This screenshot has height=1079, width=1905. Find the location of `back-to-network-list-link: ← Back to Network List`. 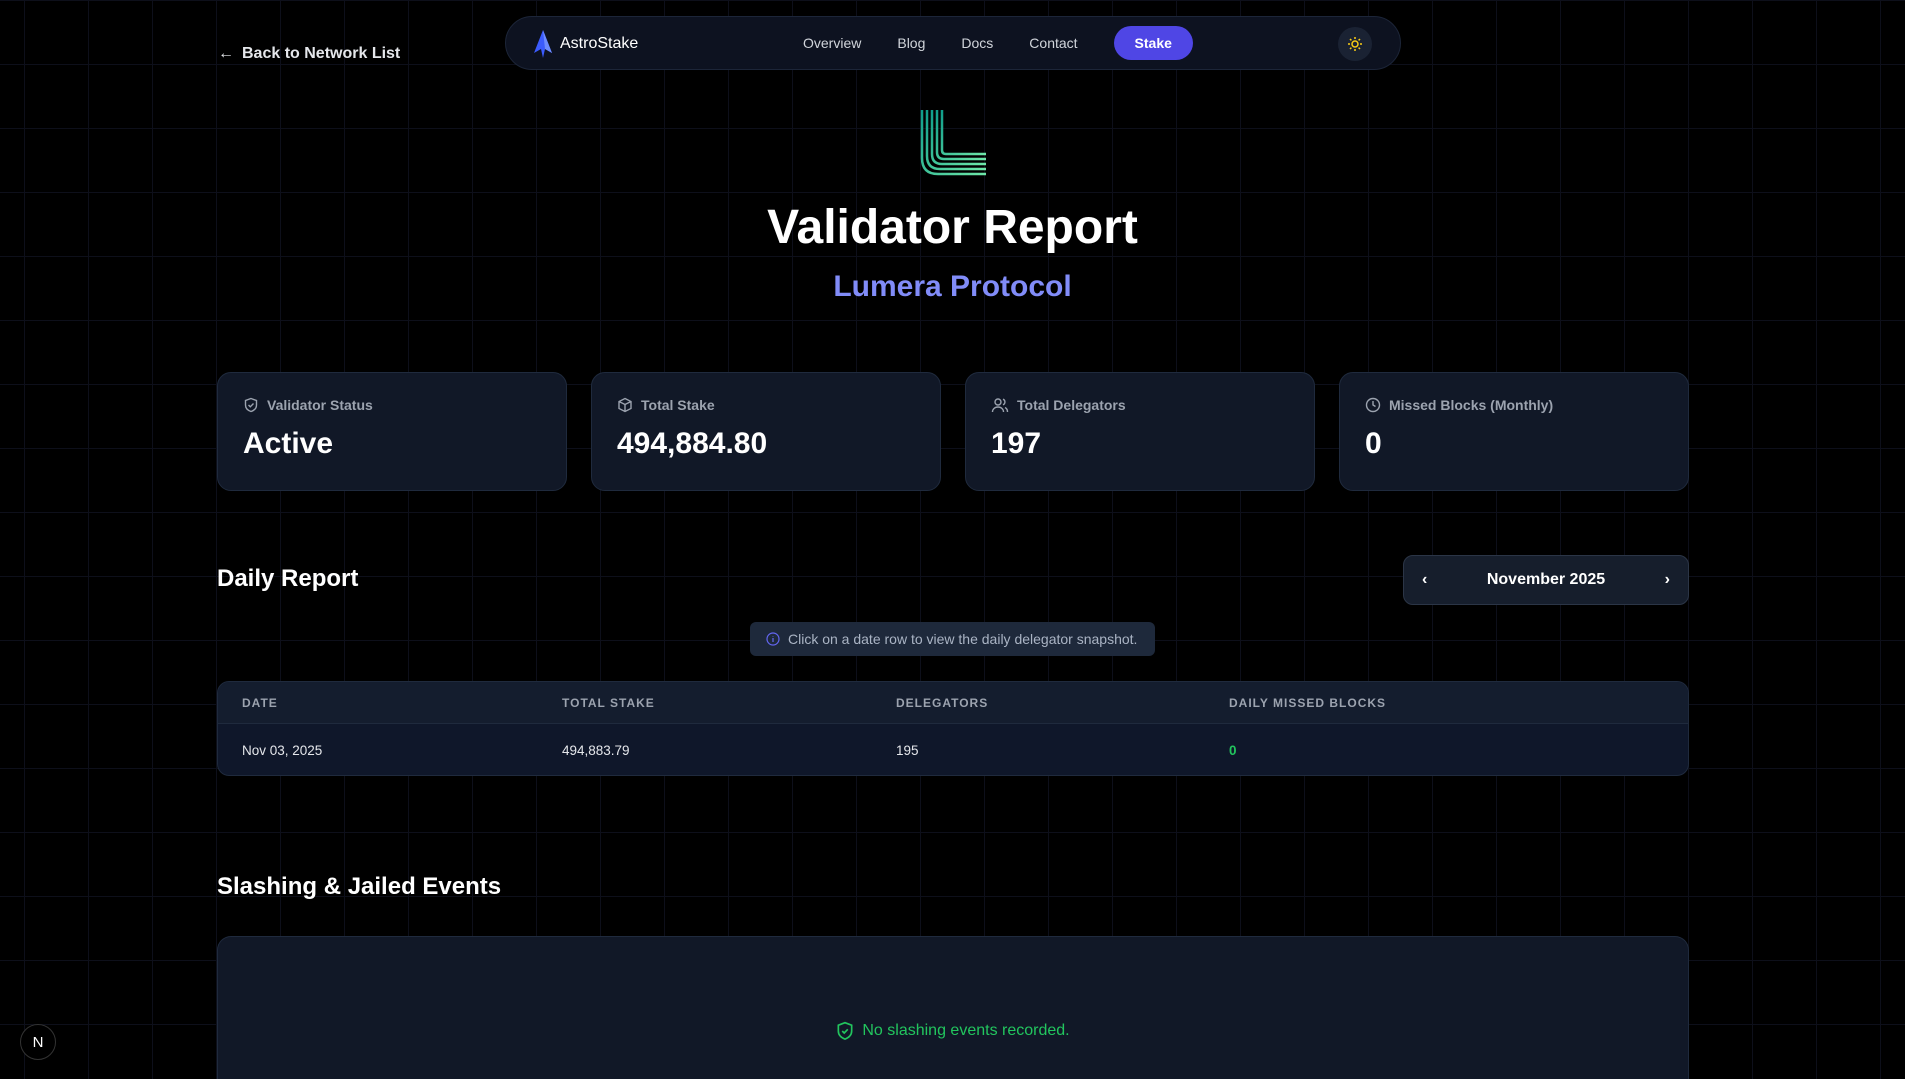

back-to-network-list-link: ← Back to Network List is located at coordinates (309, 53).